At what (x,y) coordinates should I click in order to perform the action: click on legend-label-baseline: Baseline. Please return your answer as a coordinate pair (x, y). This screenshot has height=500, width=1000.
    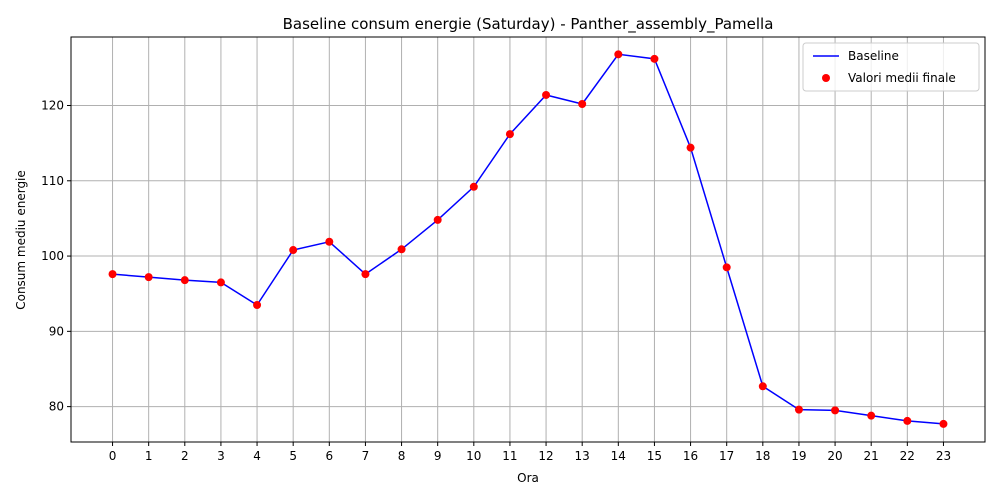
    Looking at the image, I should click on (873, 56).